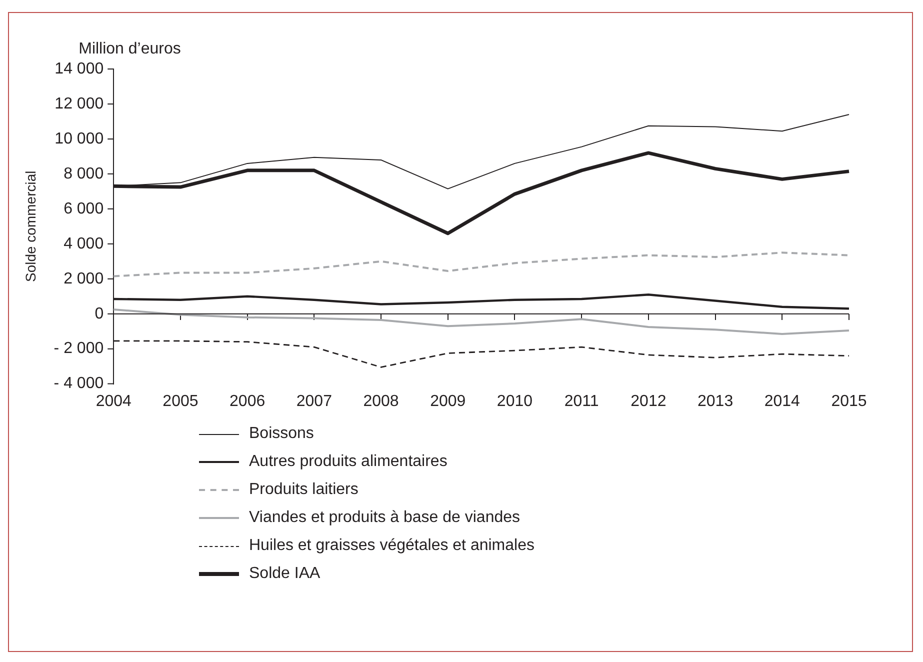 This screenshot has width=923, height=662. Describe the element at coordinates (281, 434) in the screenshot. I see `legend-label: Boissons` at that location.